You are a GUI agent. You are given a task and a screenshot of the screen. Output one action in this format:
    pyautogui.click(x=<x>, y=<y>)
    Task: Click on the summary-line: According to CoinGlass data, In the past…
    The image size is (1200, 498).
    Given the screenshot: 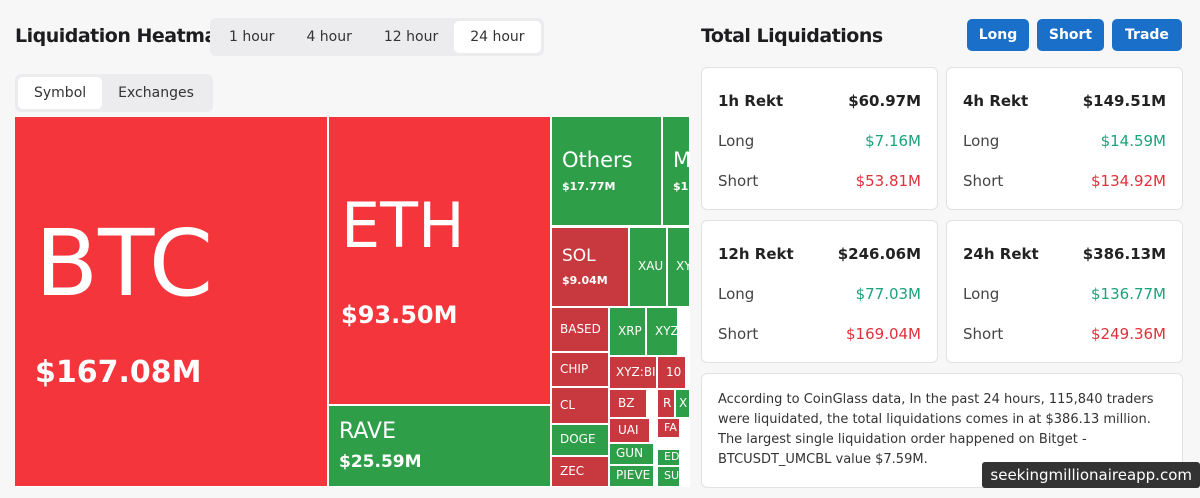 What is the action you would take?
    pyautogui.click(x=936, y=409)
    